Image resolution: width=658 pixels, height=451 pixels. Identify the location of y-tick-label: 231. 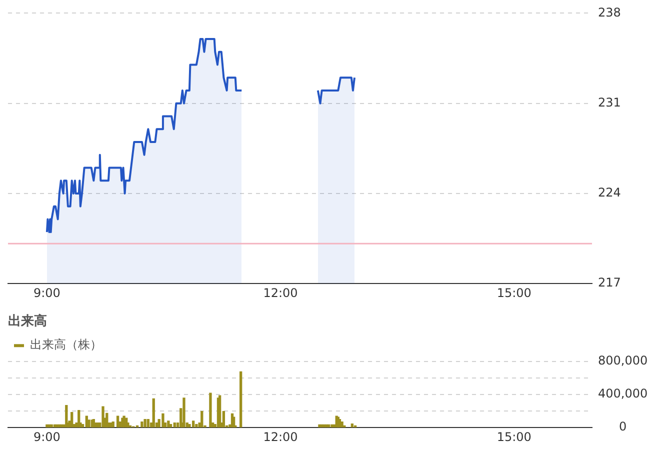
(609, 102).